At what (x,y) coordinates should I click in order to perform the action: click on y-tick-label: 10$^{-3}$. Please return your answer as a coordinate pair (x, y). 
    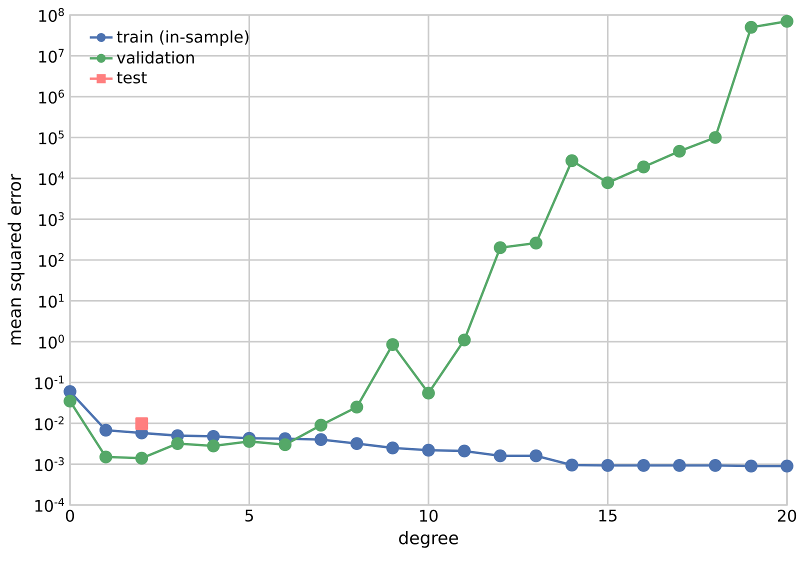
    Looking at the image, I should click on (49, 464).